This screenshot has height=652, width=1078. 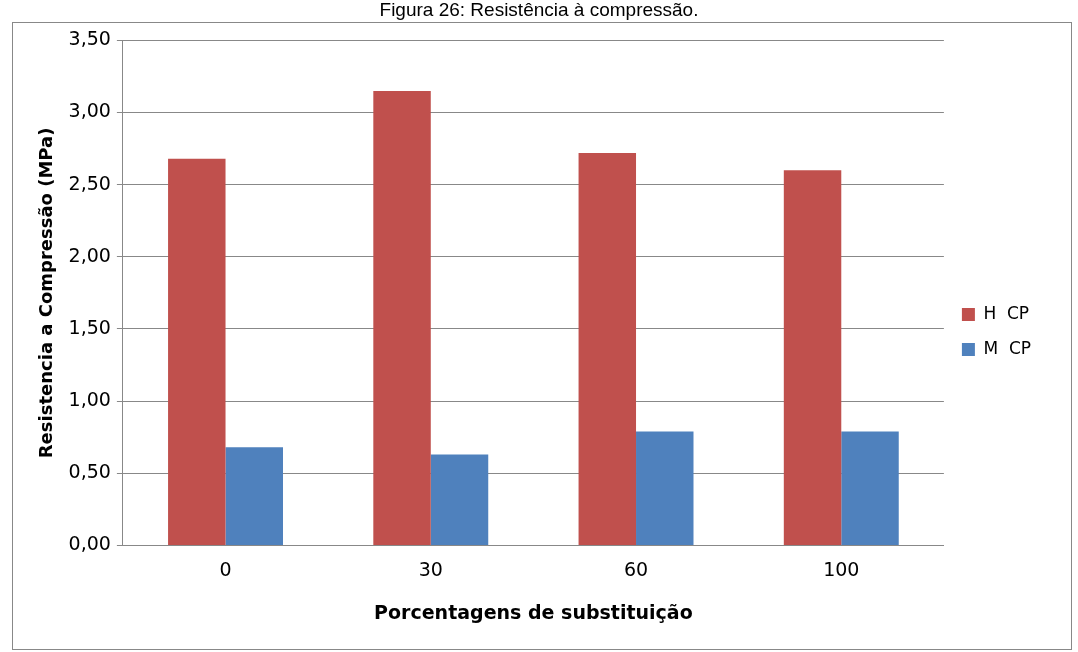 What do you see at coordinates (89, 326) in the screenshot?
I see `y-tick-label: 1,50` at bounding box center [89, 326].